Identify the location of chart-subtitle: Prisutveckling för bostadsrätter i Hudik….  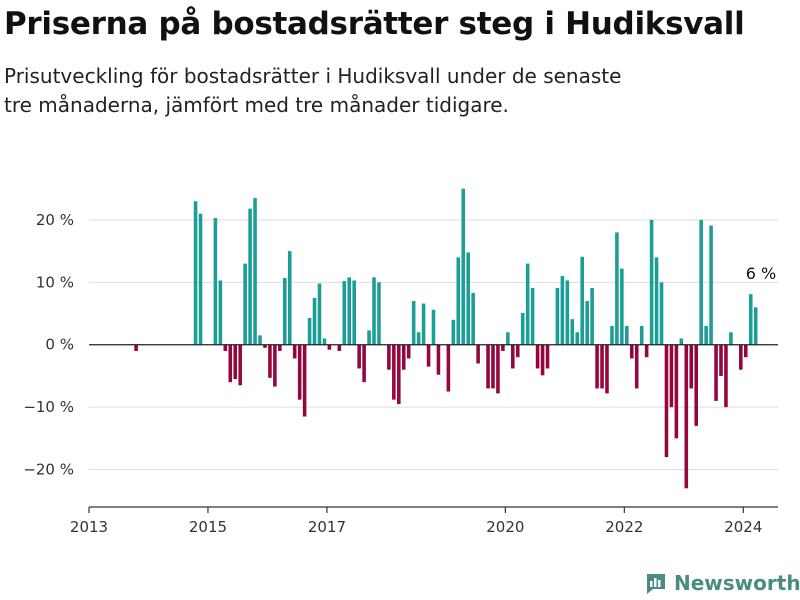
(313, 90).